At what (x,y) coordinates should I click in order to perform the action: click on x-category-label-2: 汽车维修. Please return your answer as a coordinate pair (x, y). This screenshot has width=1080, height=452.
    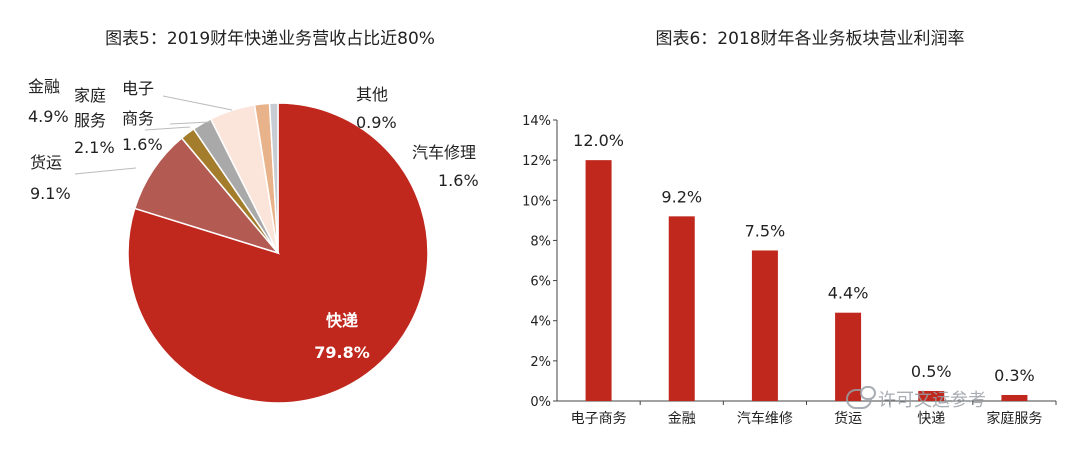
    Looking at the image, I should click on (765, 418).